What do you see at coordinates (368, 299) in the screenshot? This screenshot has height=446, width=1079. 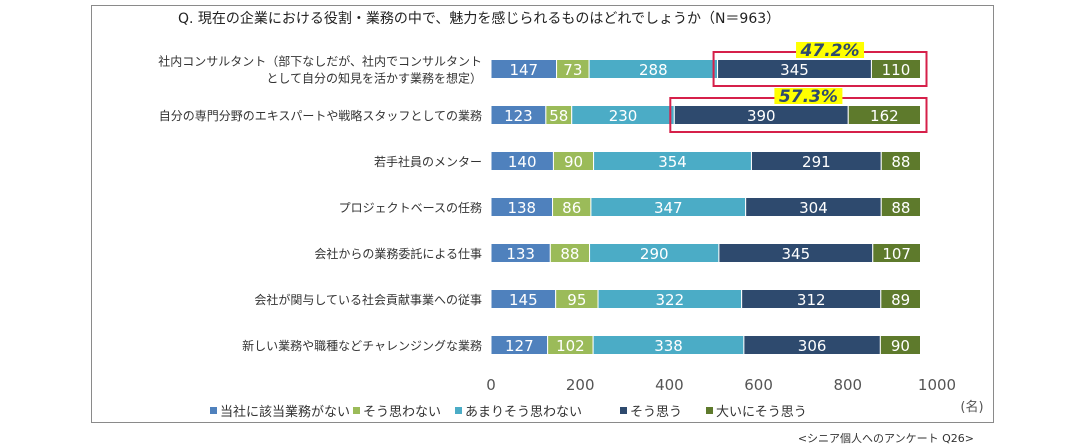 I see `category-label: 会社が関与している社会貢献事業への従事` at bounding box center [368, 299].